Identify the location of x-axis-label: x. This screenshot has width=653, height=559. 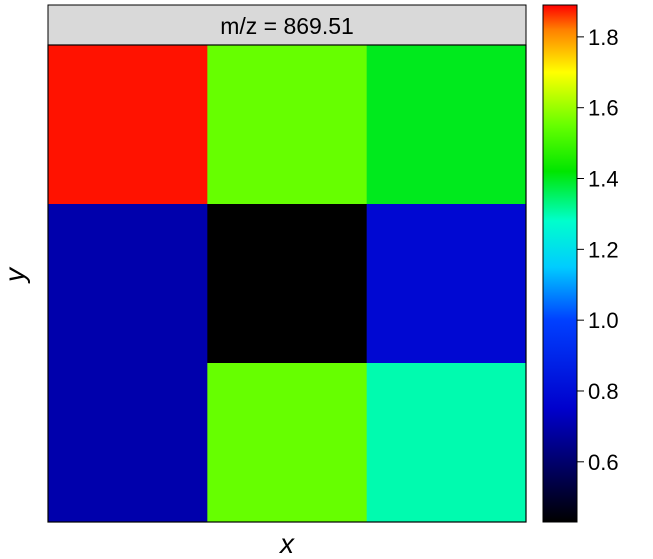
(286, 543).